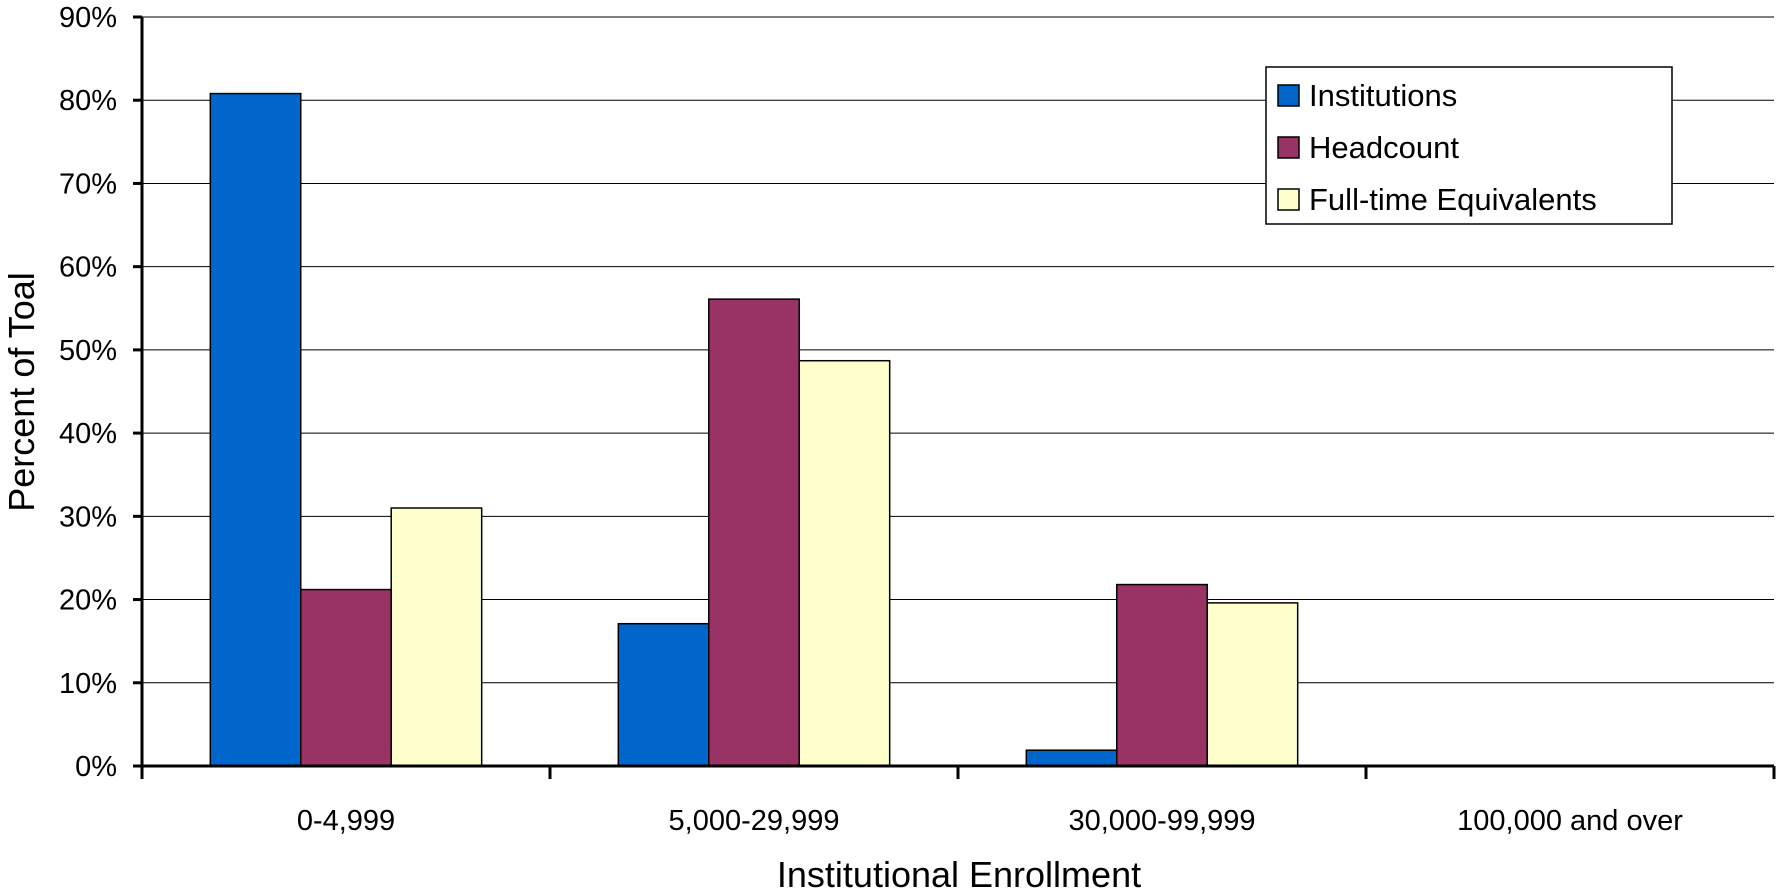 The image size is (1777, 894). What do you see at coordinates (21, 391) in the screenshot?
I see `y-axis-title: Percent of Toal` at bounding box center [21, 391].